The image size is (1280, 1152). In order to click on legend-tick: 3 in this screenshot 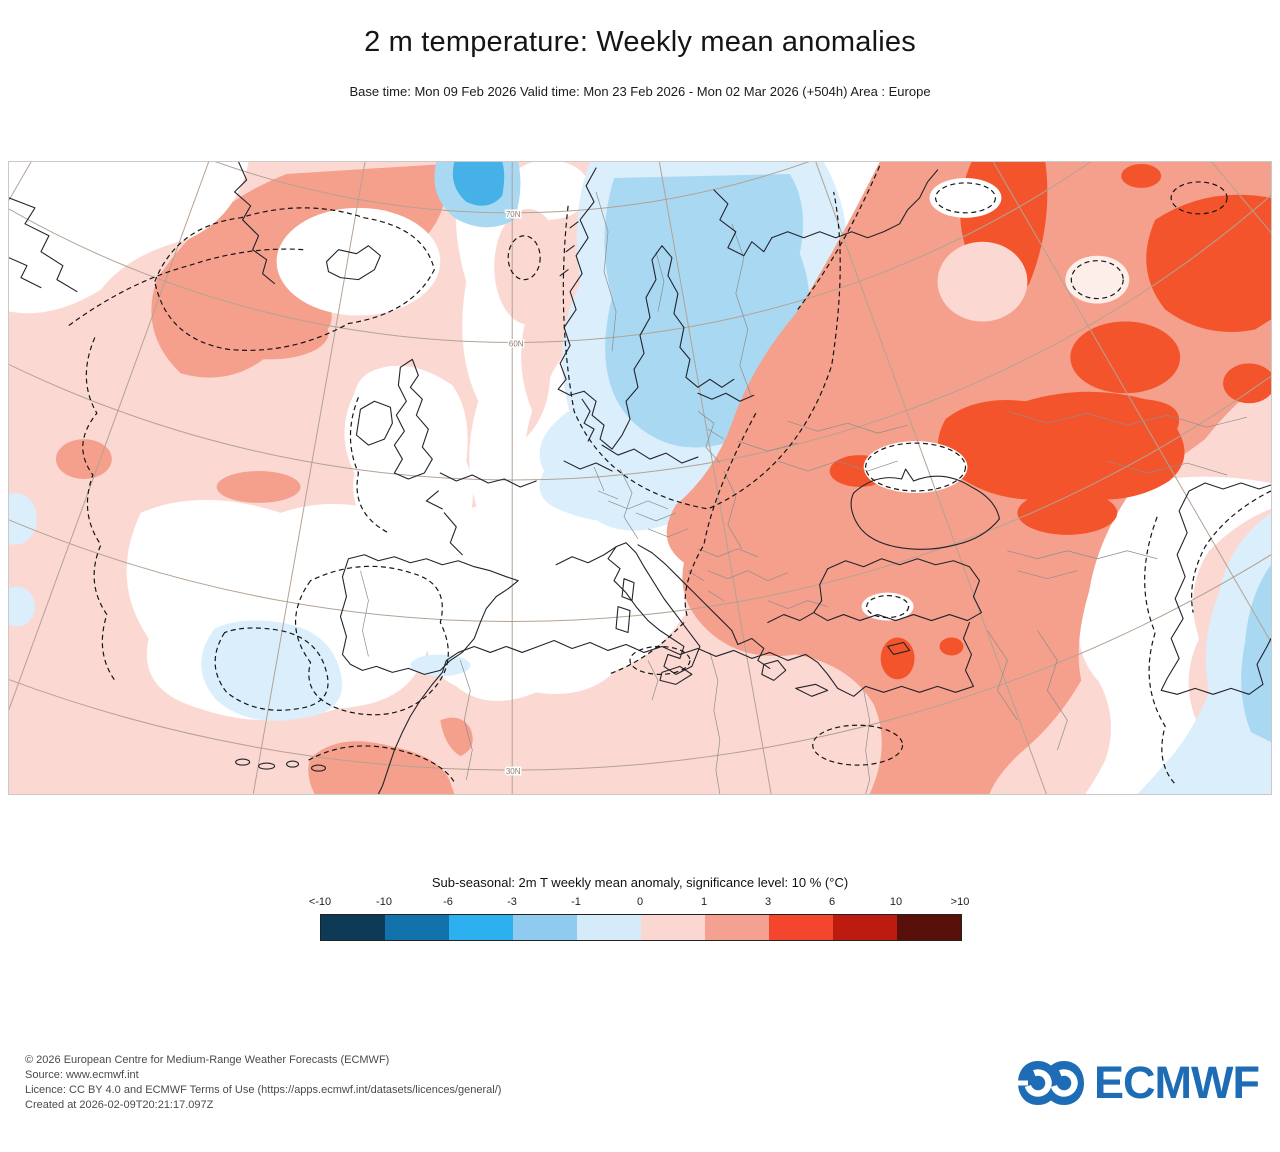, I will do `click(768, 902)`.